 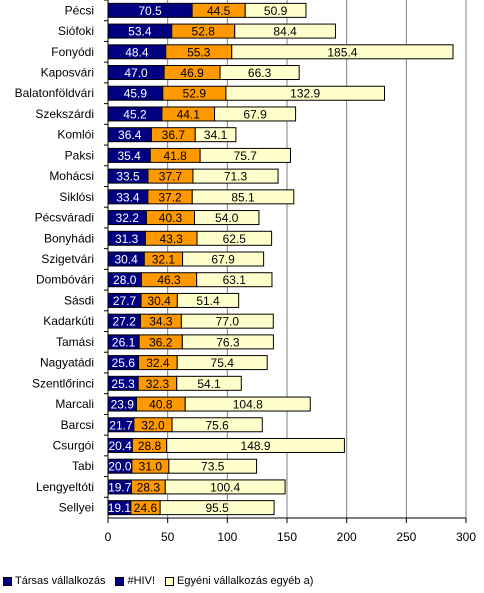 I want to click on category-label: Komlói, so click(x=75, y=135).